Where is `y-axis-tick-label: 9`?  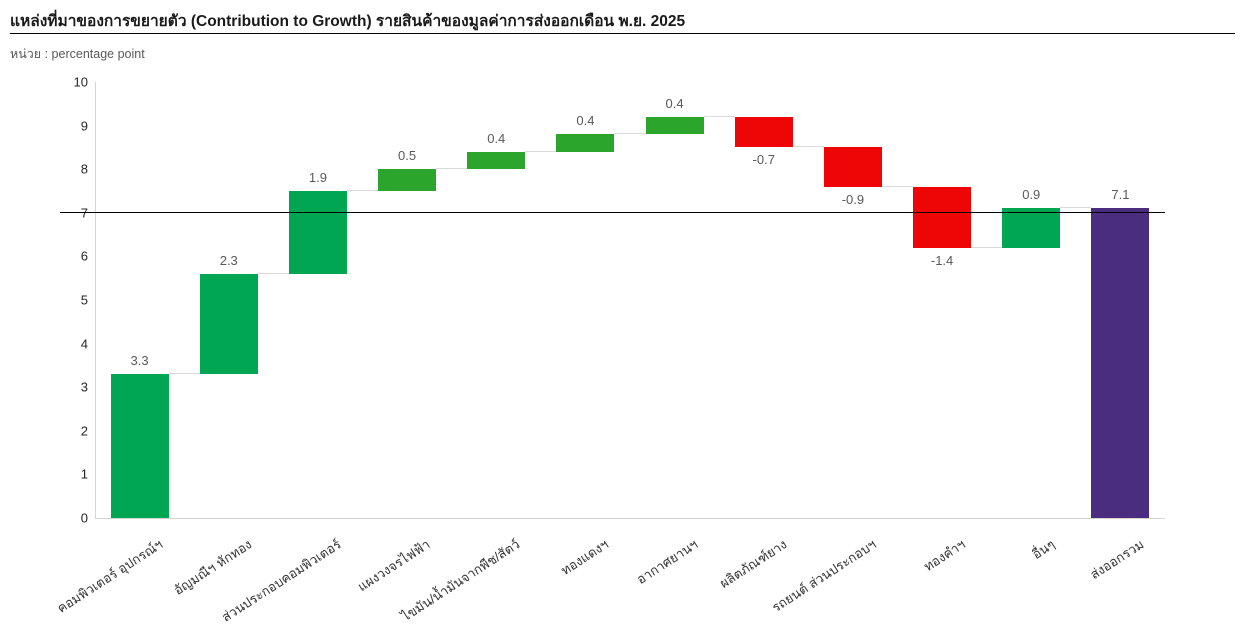 y-axis-tick-label: 9 is located at coordinates (84, 126).